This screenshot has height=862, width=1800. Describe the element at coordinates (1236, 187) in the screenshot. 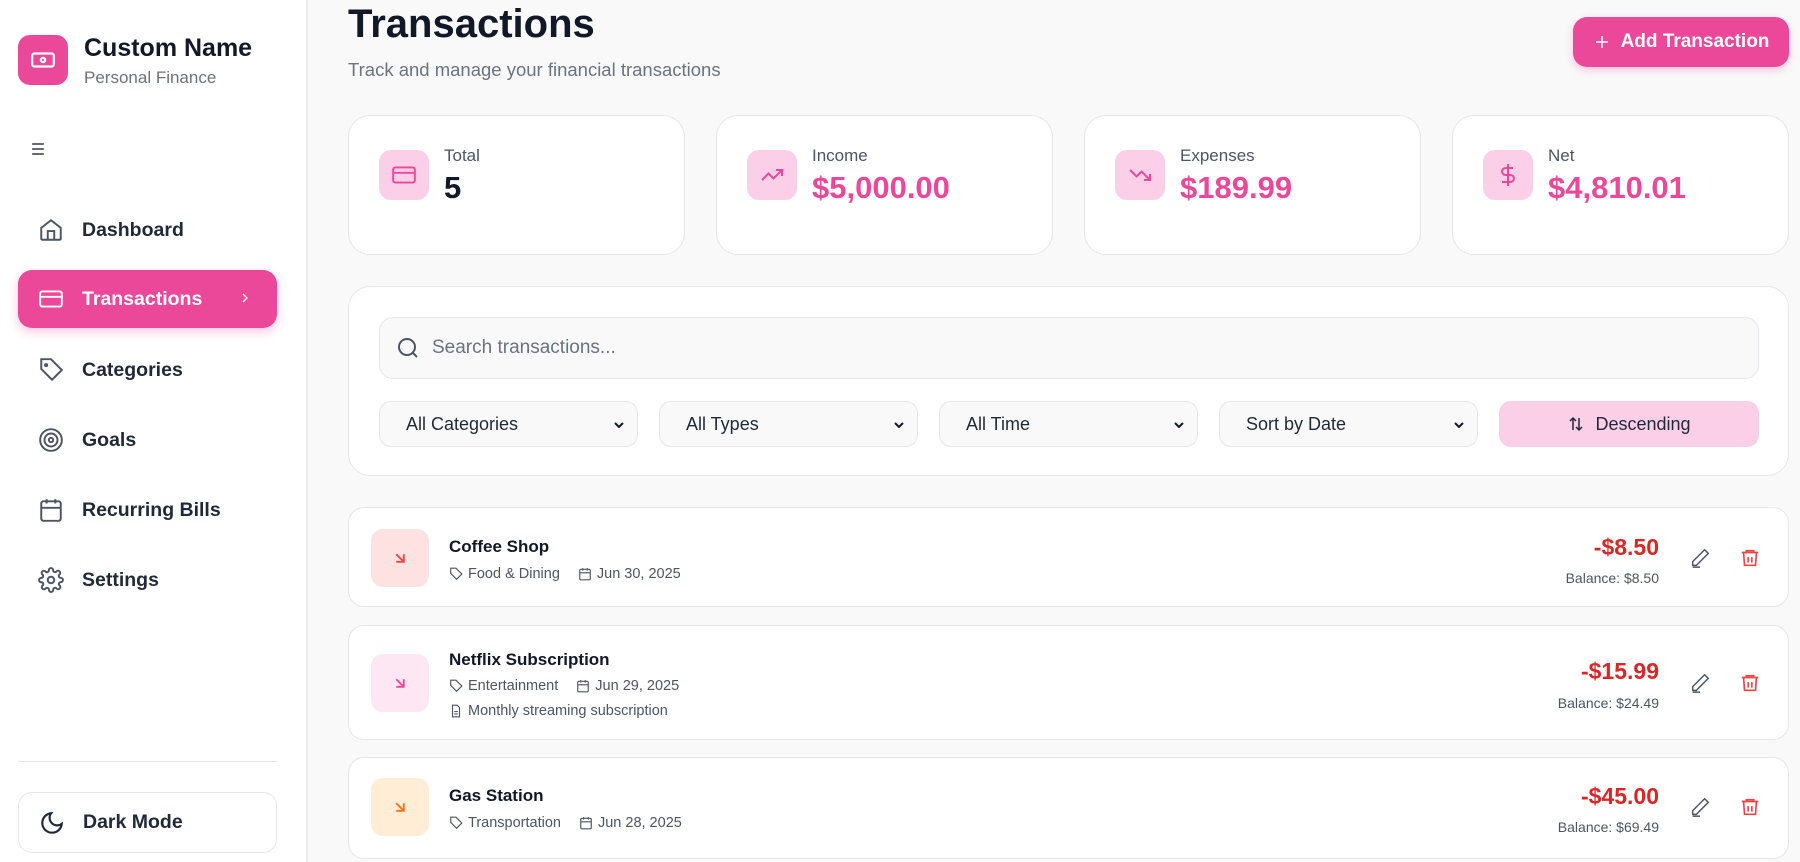

I see `stat-value: $189.99` at that location.